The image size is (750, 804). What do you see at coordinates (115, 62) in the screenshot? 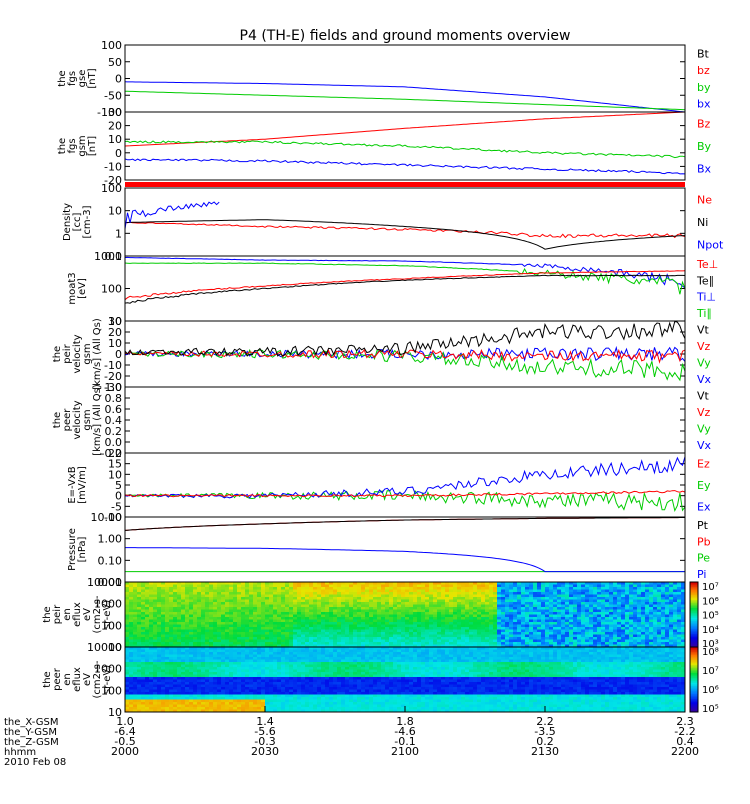
I see `y-tick-label: 50` at bounding box center [115, 62].